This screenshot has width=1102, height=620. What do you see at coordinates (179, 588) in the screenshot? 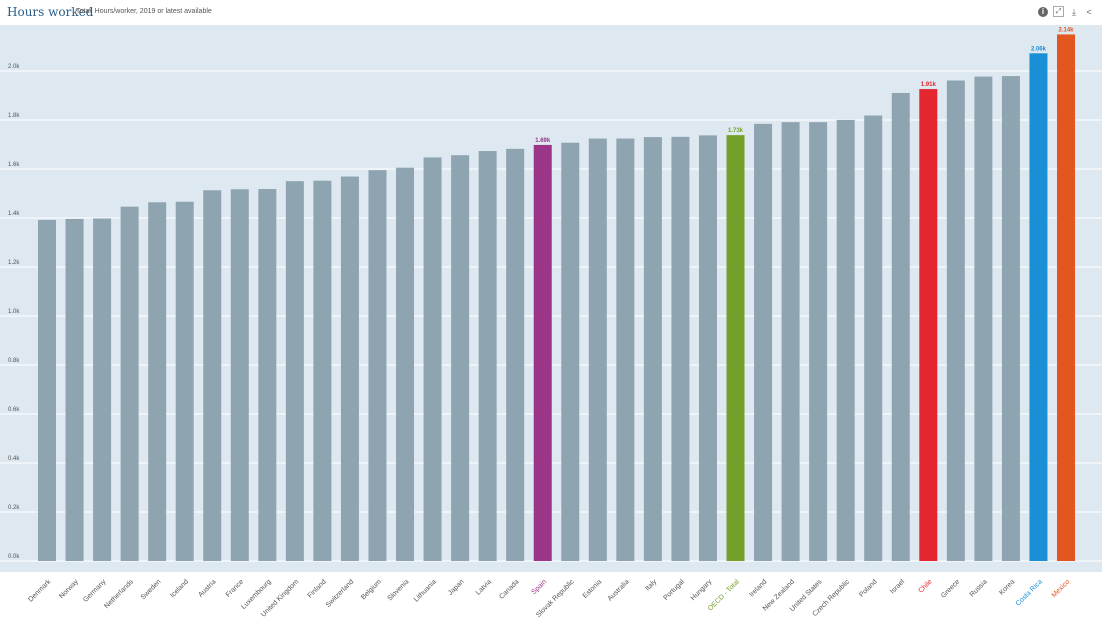
I see `x-tick-label: Iceland` at bounding box center [179, 588].